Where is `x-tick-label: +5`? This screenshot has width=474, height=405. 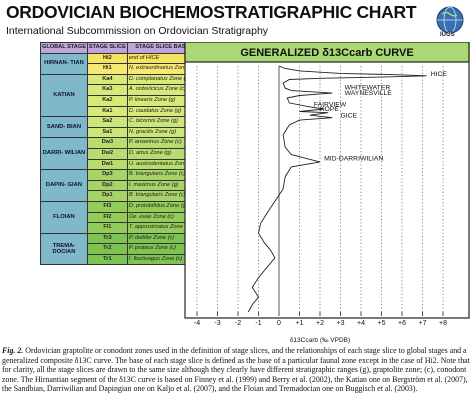 x-tick-label: +5 is located at coordinates (382, 323).